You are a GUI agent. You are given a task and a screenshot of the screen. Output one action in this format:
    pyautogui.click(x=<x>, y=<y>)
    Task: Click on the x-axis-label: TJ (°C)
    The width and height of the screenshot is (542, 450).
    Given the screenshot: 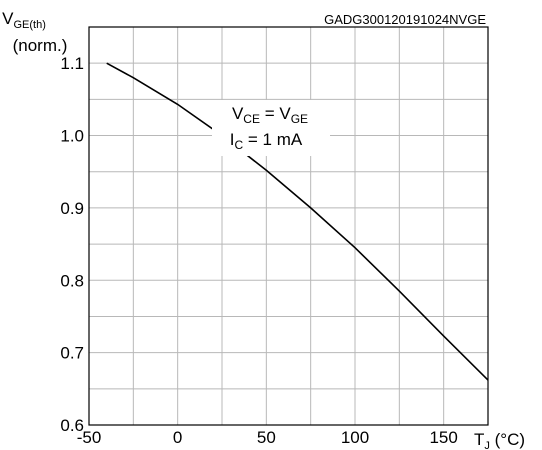 What is the action you would take?
    pyautogui.click(x=499, y=440)
    